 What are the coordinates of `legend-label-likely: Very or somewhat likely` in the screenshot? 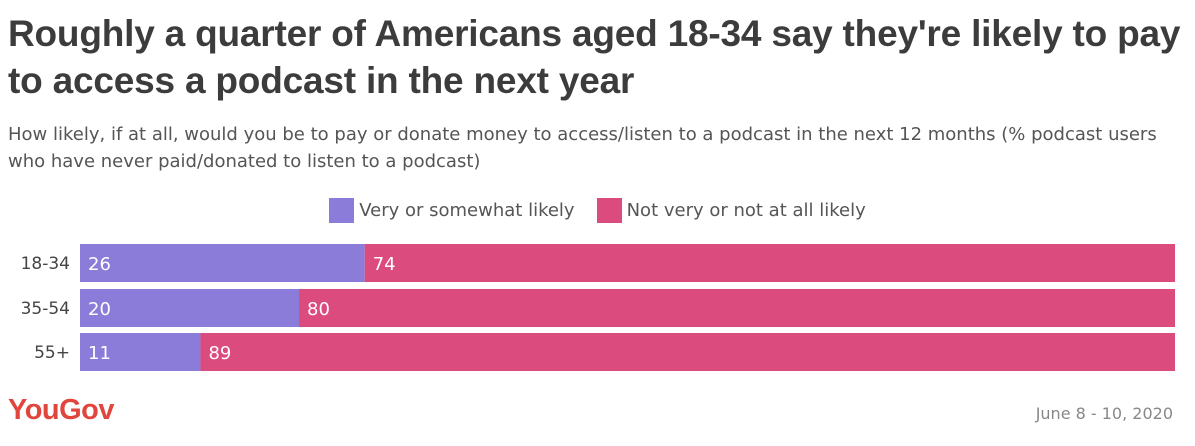 It's located at (467, 210).